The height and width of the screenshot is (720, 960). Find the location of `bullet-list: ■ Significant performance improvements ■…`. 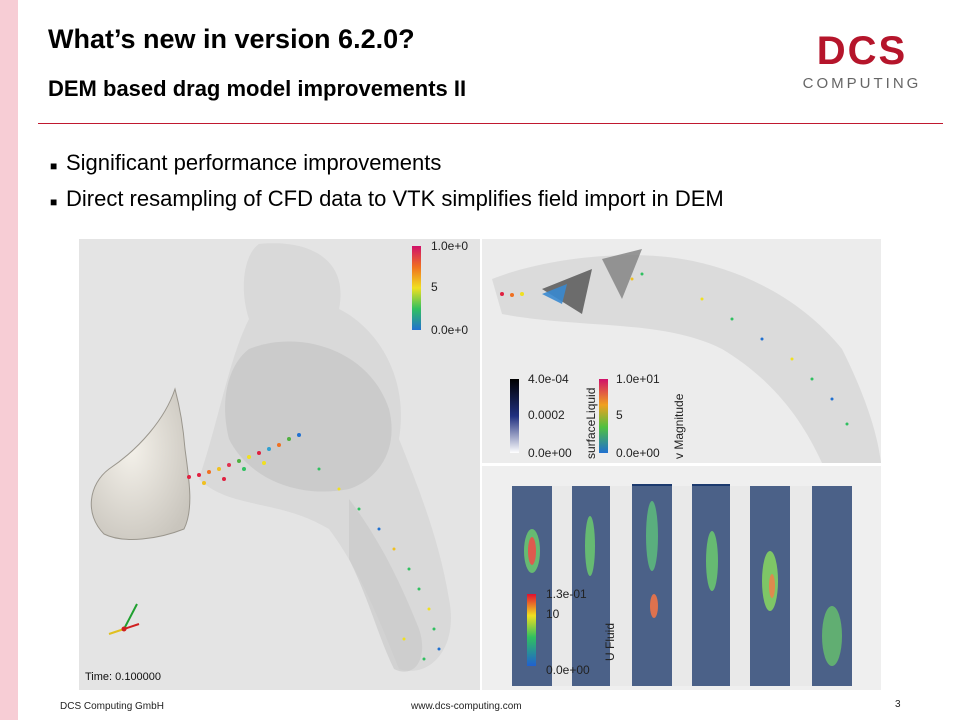

bullet-list: ■ Significant performance improvements ■… is located at coordinates (387, 186).